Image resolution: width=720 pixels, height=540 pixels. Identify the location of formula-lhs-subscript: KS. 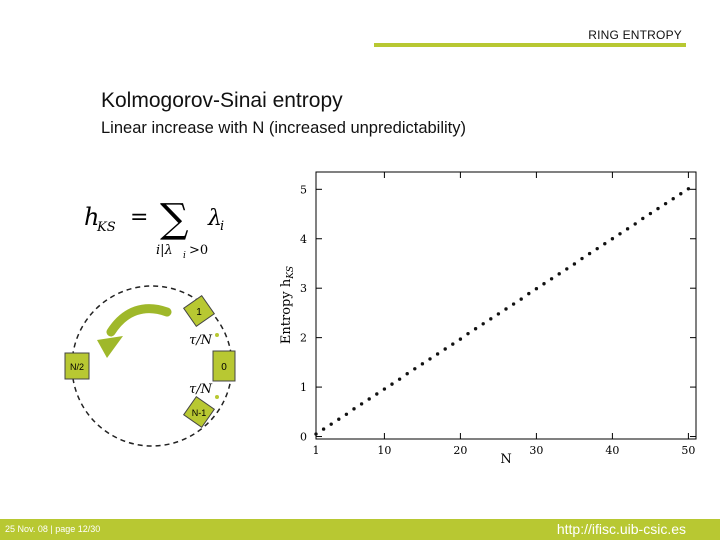
(106, 227).